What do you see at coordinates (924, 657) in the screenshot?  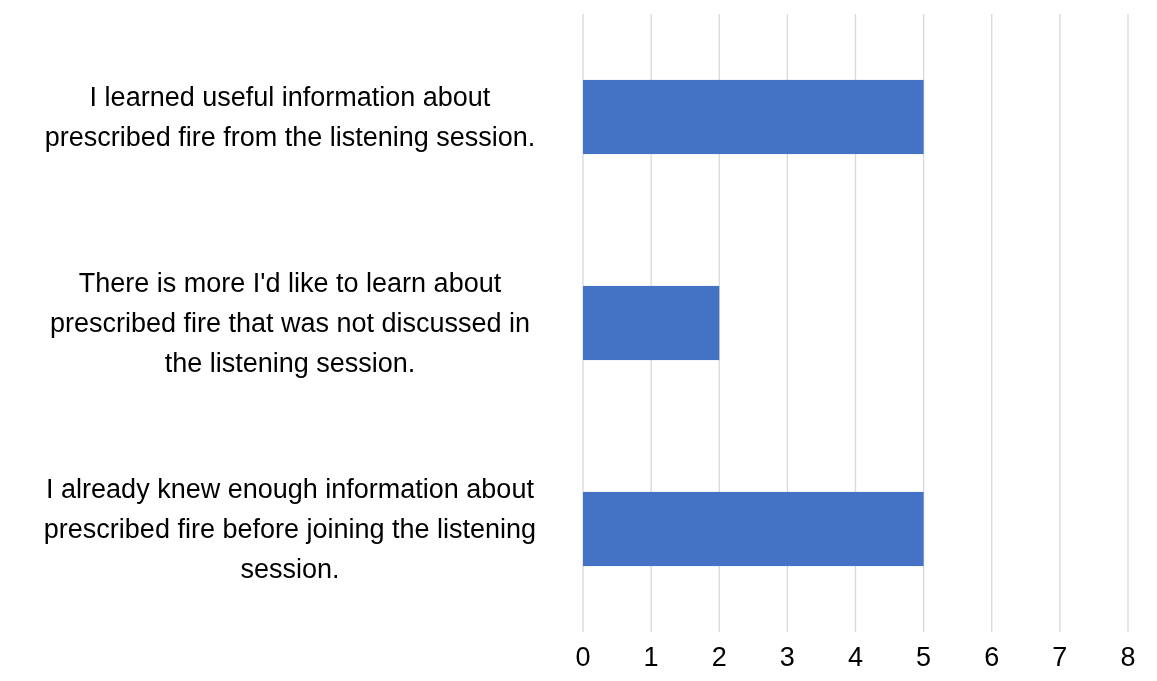 I see `x-tick-label: 5` at bounding box center [924, 657].